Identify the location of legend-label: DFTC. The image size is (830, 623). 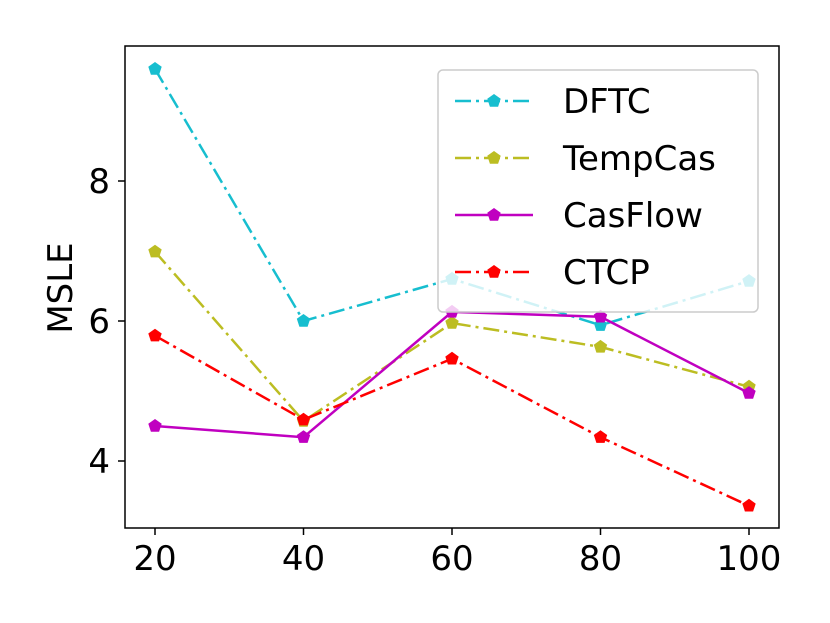
(607, 102).